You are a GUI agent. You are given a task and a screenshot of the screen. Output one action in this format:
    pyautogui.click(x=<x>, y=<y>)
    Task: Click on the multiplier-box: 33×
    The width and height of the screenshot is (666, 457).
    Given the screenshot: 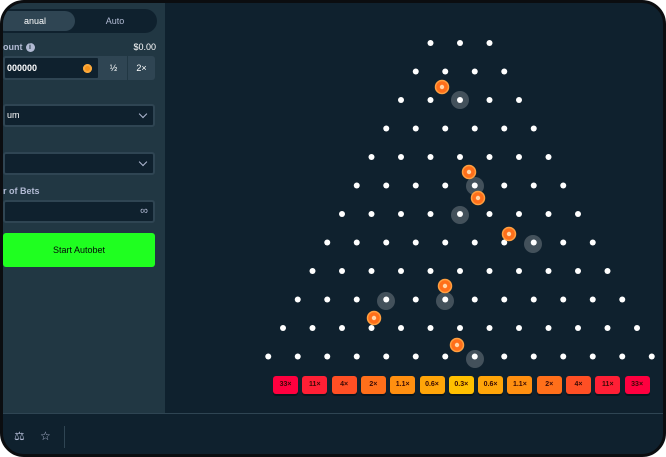 What is the action you would take?
    pyautogui.click(x=285, y=385)
    